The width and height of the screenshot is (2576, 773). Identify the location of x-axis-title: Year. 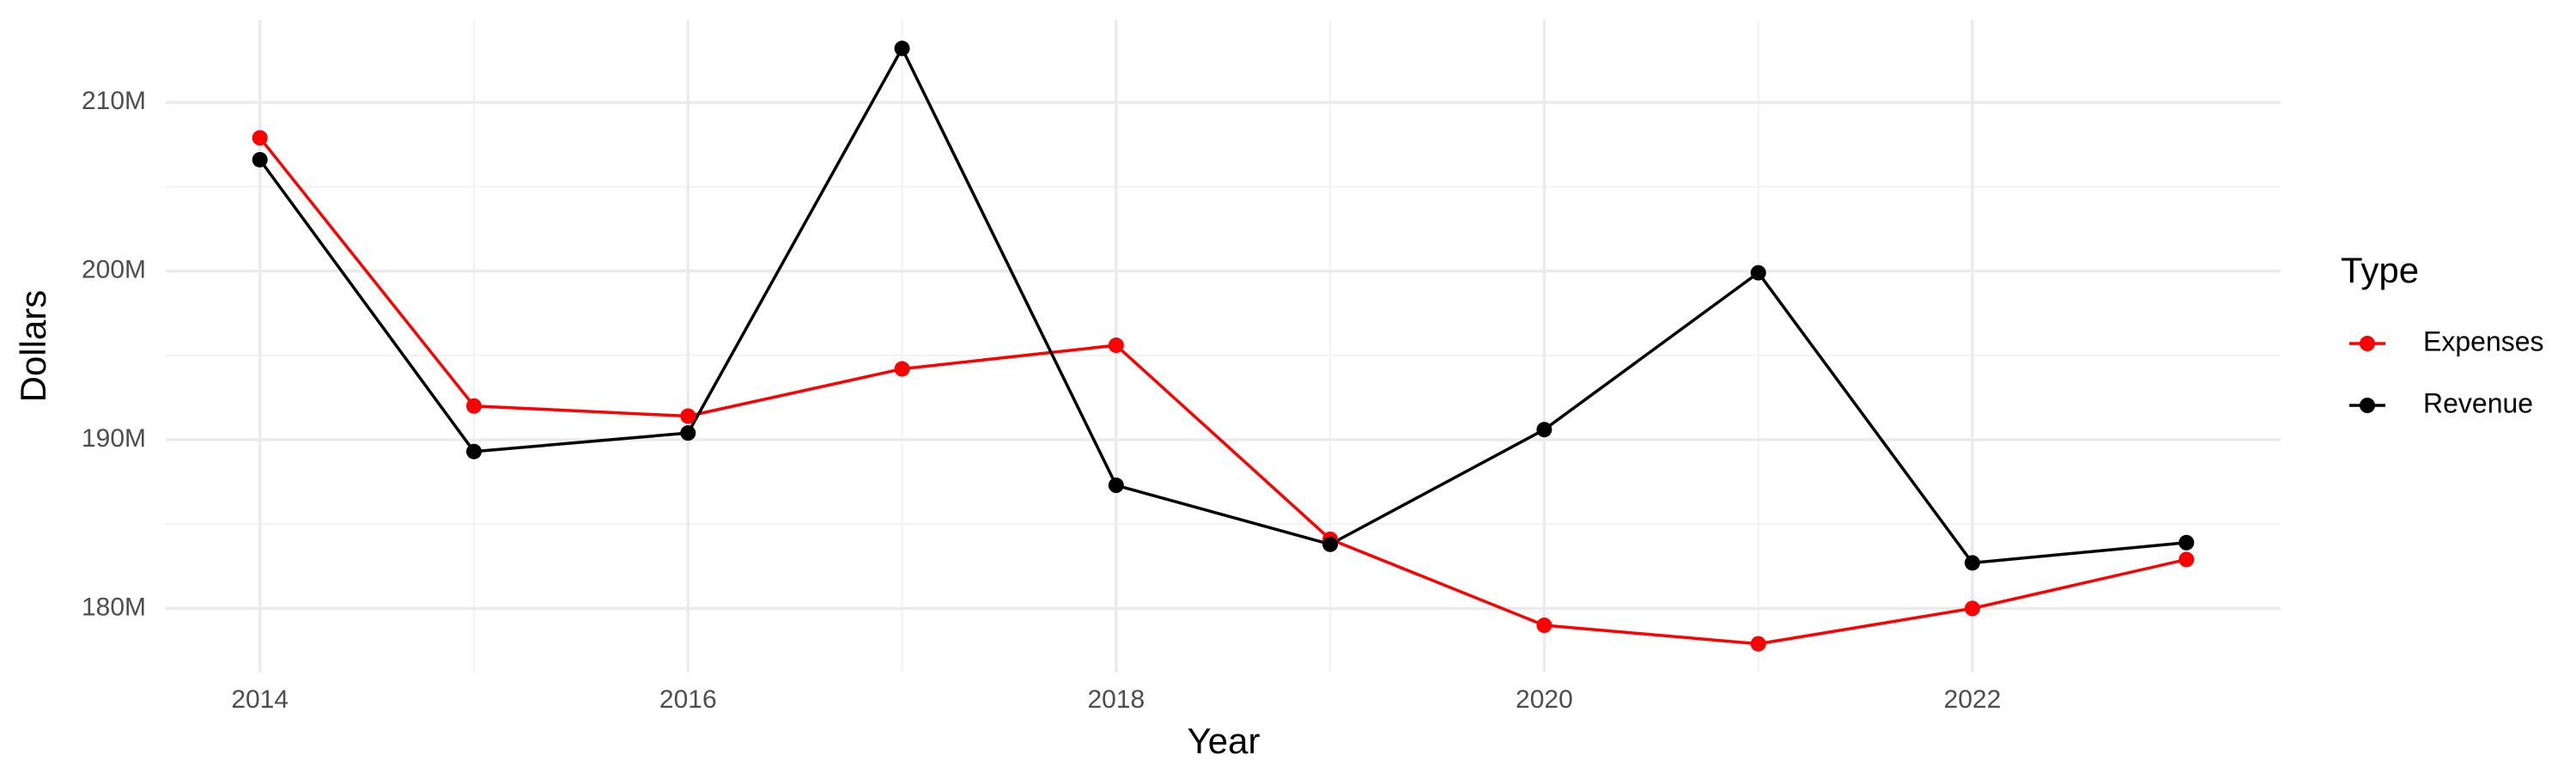
(1224, 741).